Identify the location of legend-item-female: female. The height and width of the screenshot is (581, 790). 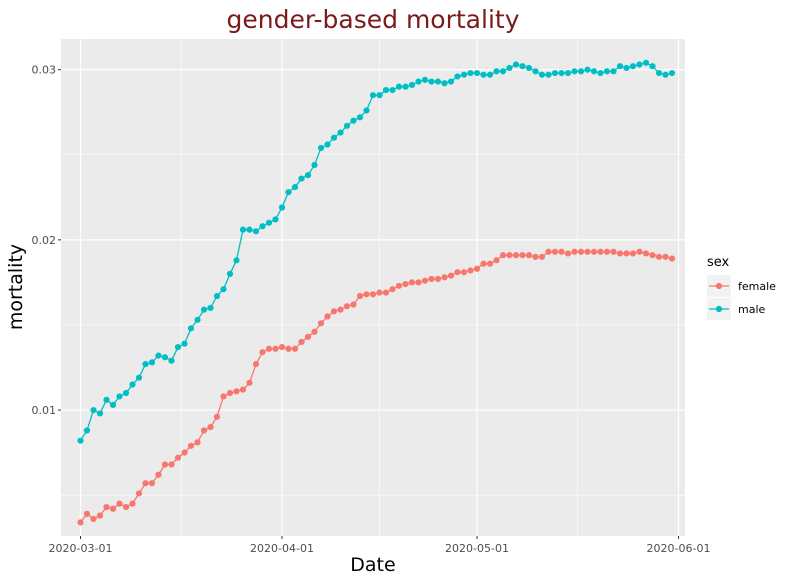
(741, 286).